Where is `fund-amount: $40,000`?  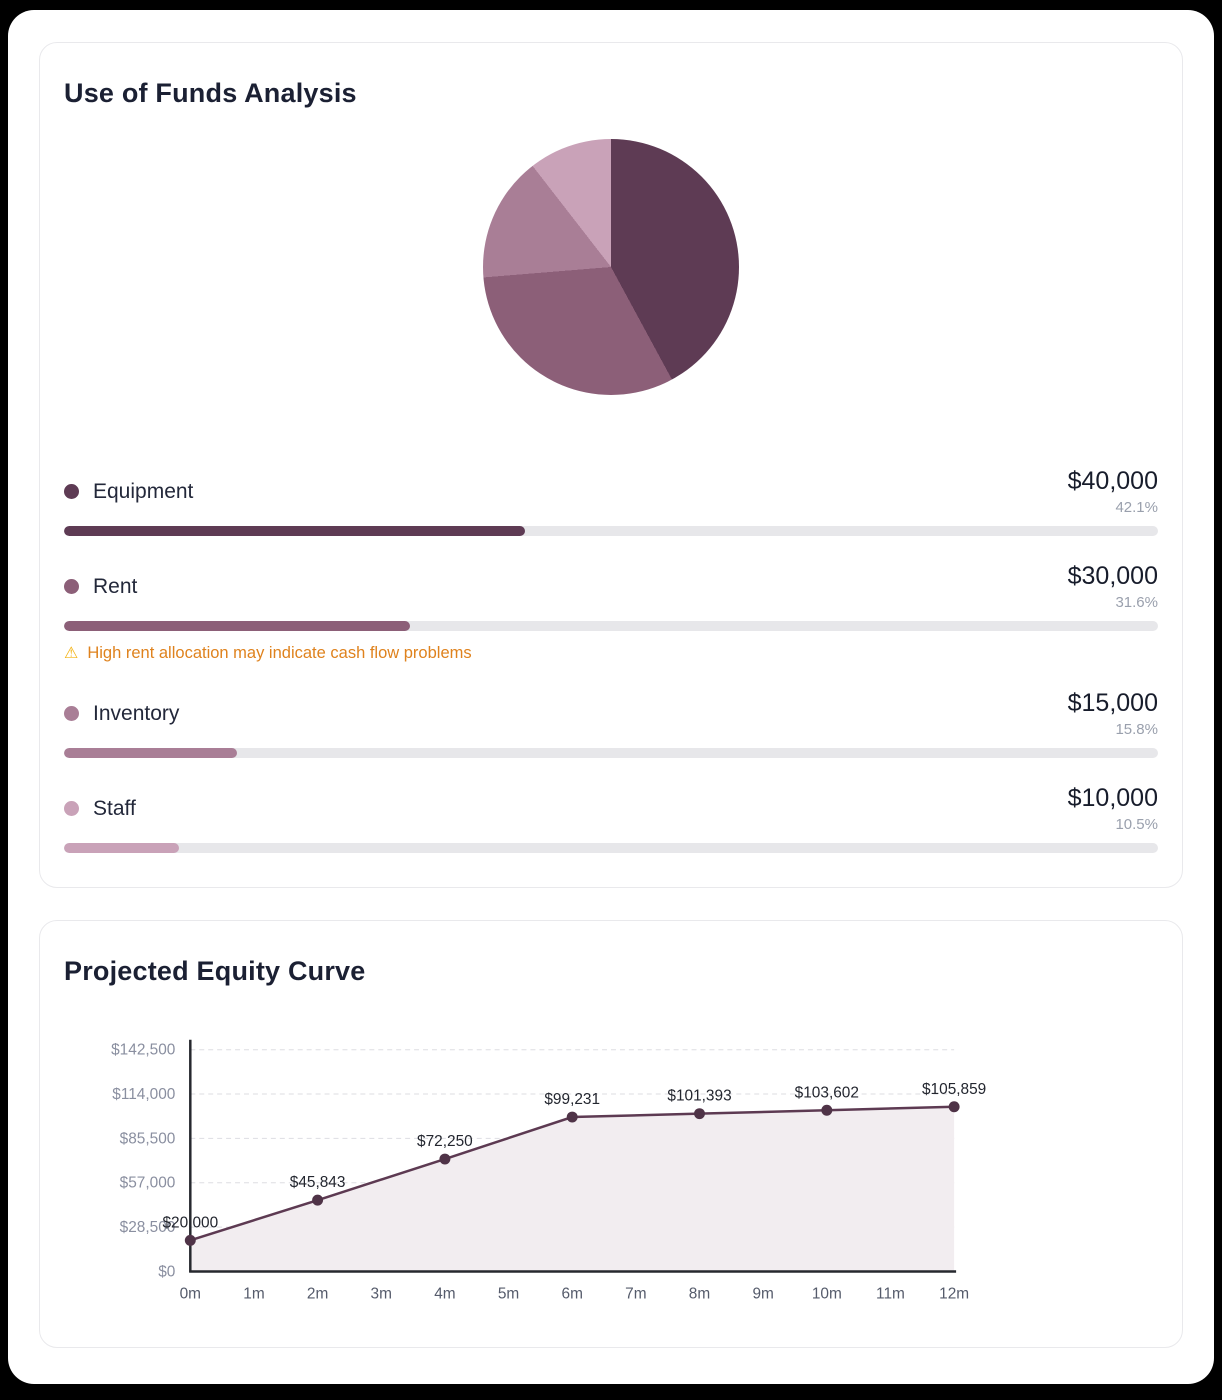
fund-amount: $40,000 is located at coordinates (1112, 481).